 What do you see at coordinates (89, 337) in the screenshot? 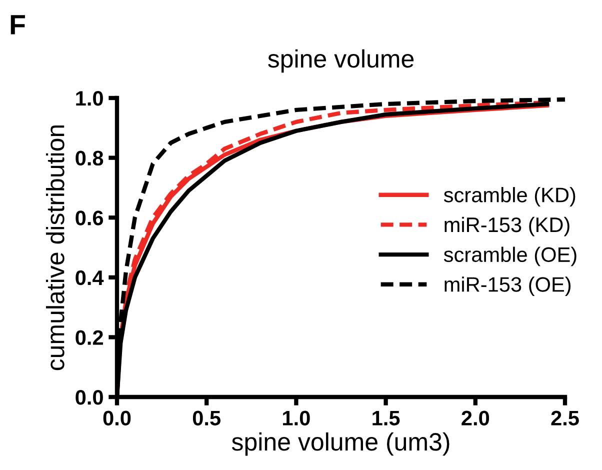
I see `y-tick-label: 0.2` at bounding box center [89, 337].